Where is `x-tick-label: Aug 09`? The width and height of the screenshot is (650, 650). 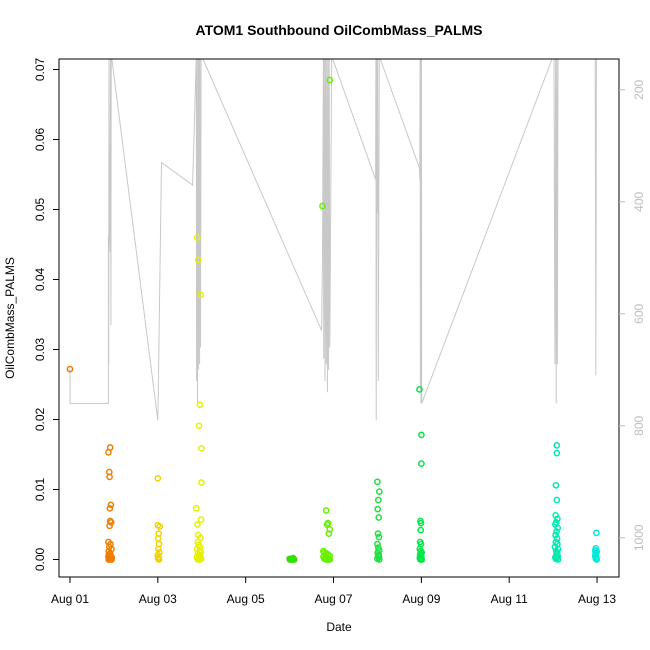
x-tick-label: Aug 09 is located at coordinates (421, 599).